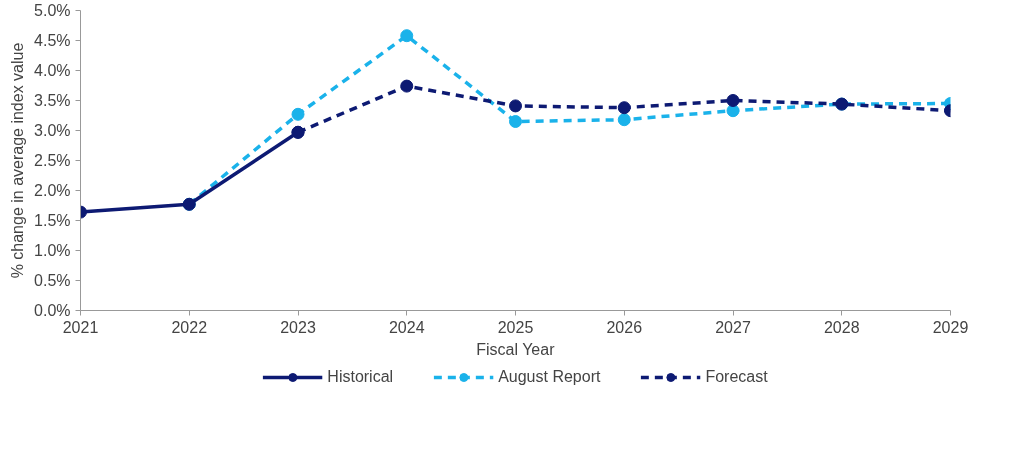 This screenshot has height=468, width=1025. Describe the element at coordinates (733, 327) in the screenshot. I see `x-tick-label: 2027` at that location.